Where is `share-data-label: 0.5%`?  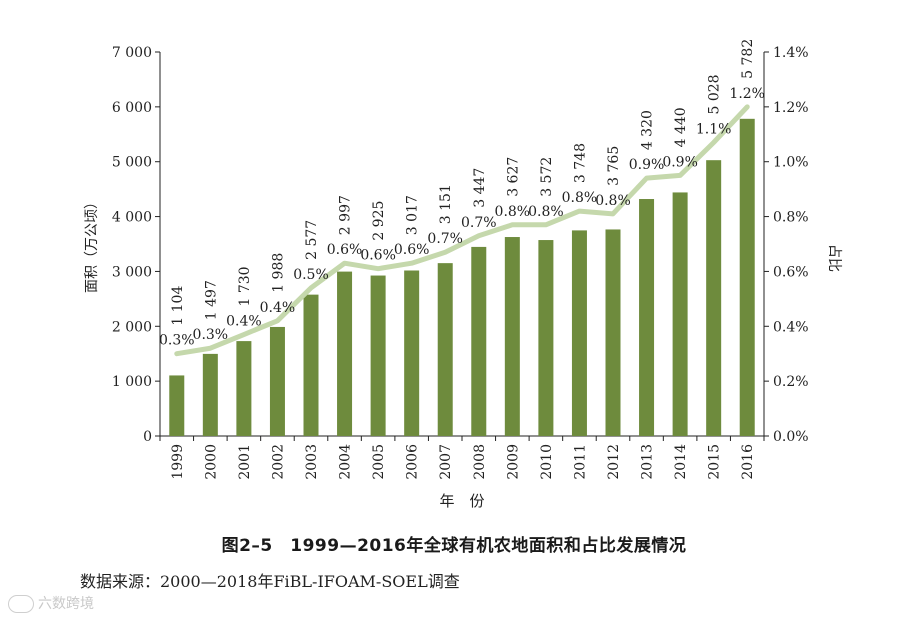
share-data-label: 0.5% is located at coordinates (311, 275).